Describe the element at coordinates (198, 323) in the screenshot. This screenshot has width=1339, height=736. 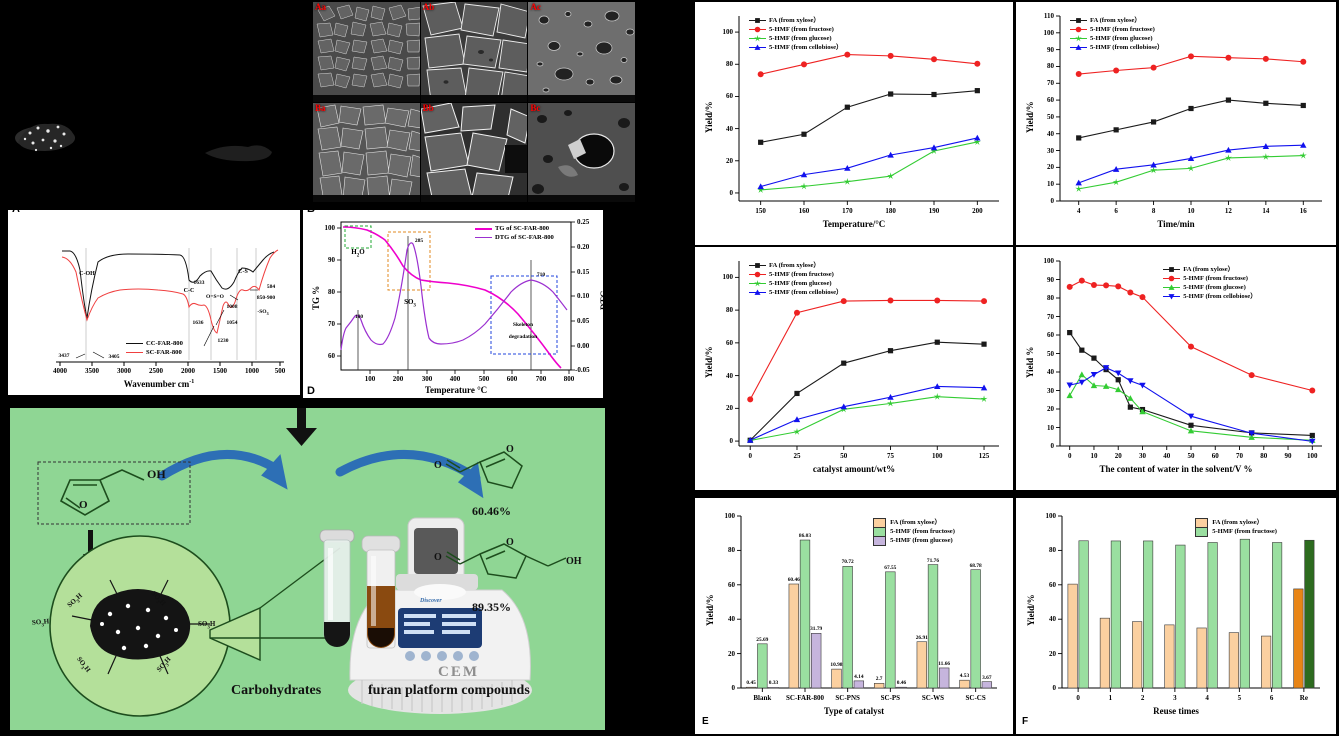
I see `ftir-anno-1636: 1636` at that location.